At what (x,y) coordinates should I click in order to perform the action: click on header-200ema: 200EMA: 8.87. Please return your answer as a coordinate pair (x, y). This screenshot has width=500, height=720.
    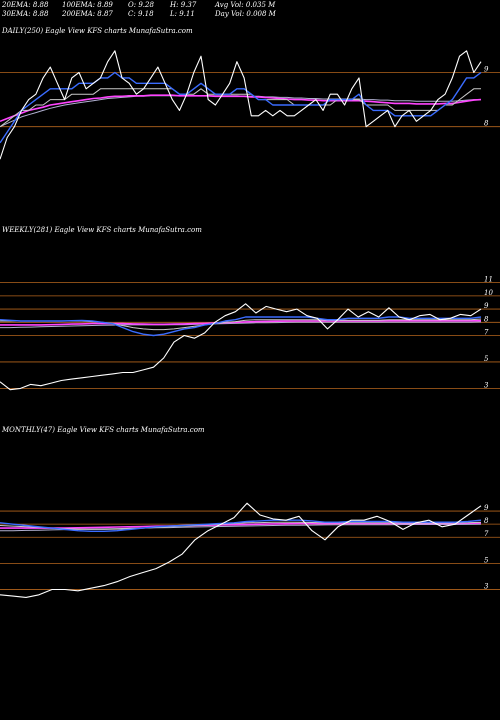
    Looking at the image, I should click on (87, 14).